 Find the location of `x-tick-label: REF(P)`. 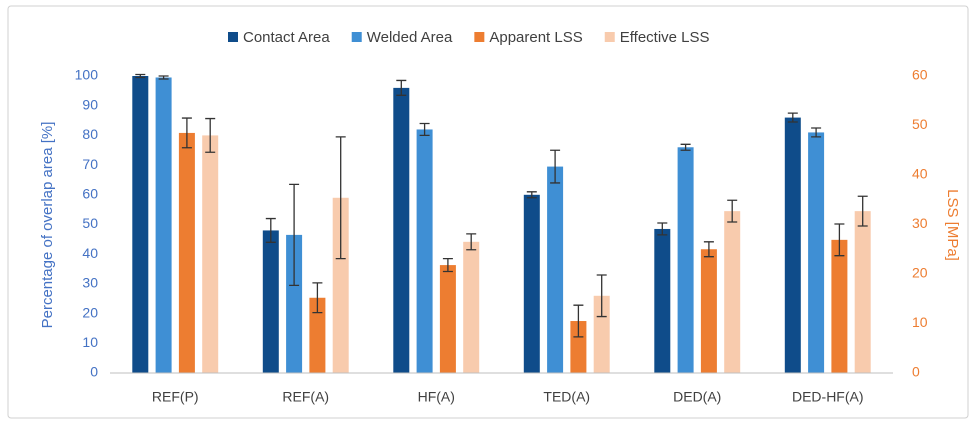

x-tick-label: REF(P) is located at coordinates (175, 397).